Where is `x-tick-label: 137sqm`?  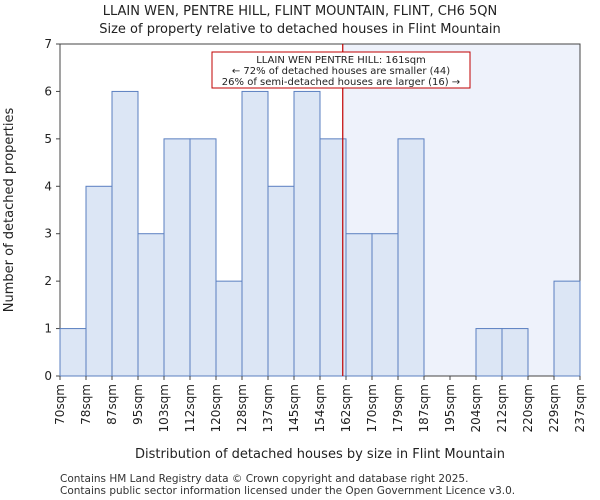 x-tick-label: 137sqm is located at coordinates (268, 408).